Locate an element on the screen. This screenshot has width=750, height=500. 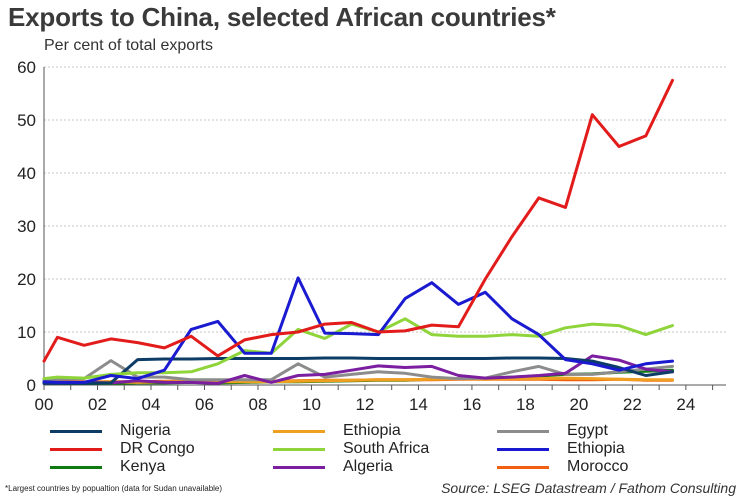
x-tick-label: 04 is located at coordinates (151, 404).